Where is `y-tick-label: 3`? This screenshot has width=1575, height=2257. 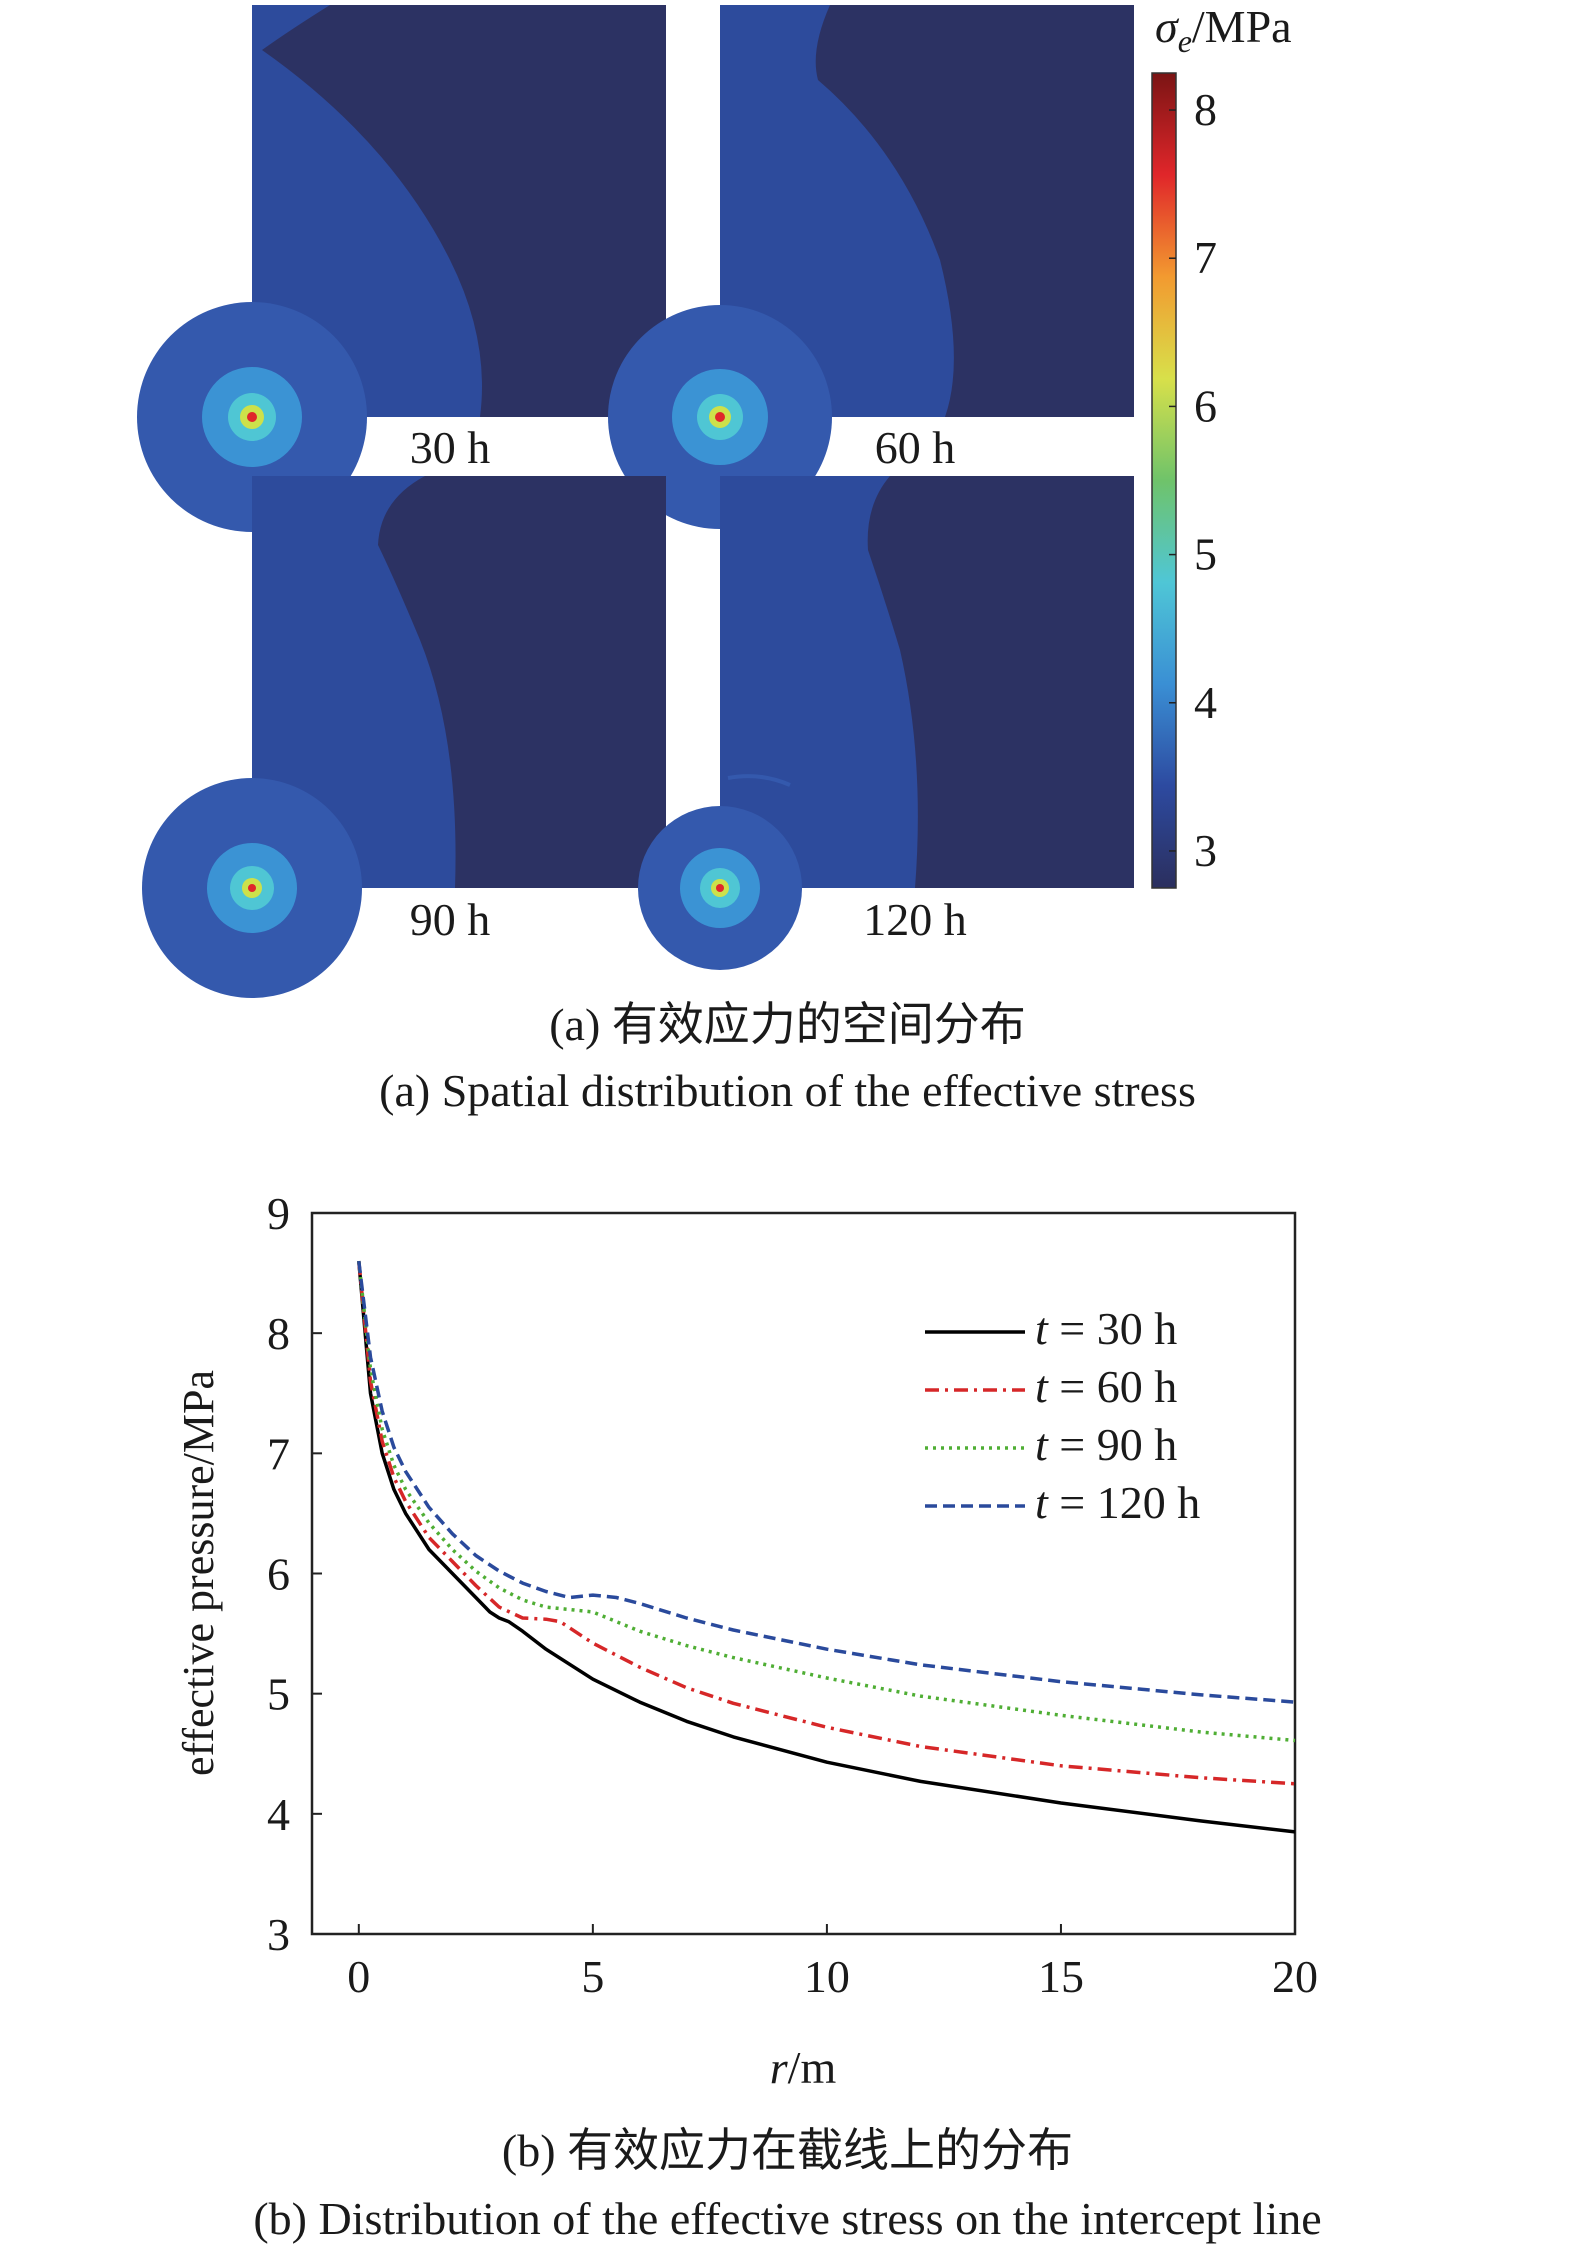 y-tick-label: 3 is located at coordinates (278, 1934).